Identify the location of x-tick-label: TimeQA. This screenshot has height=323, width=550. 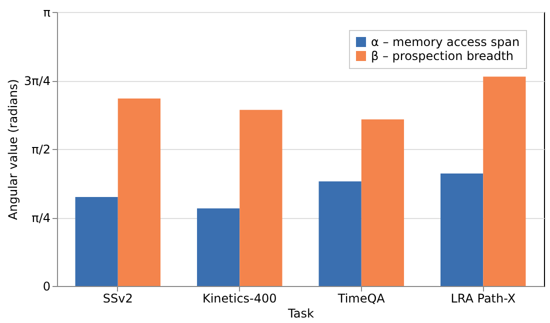
(361, 299).